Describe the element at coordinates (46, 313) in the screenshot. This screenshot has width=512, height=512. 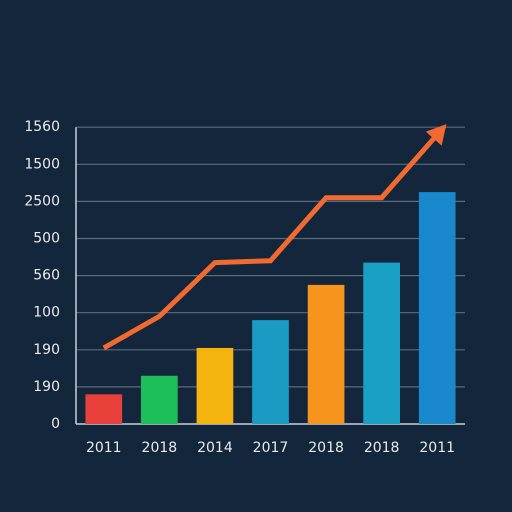
I see `y-tick-label: 100` at that location.